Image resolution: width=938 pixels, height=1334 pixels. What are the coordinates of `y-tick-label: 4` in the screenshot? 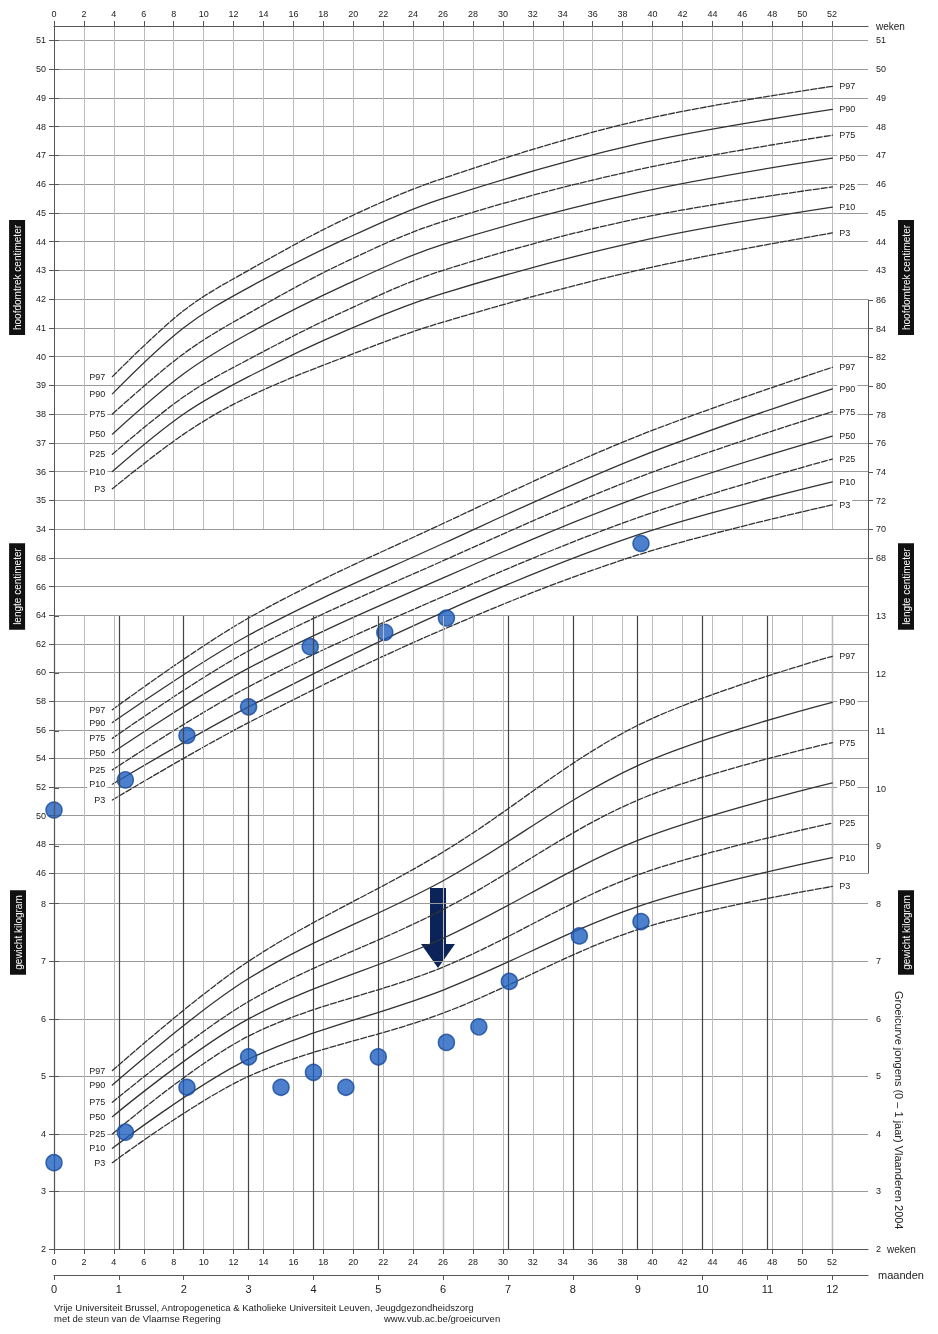 It's located at (43, 1133).